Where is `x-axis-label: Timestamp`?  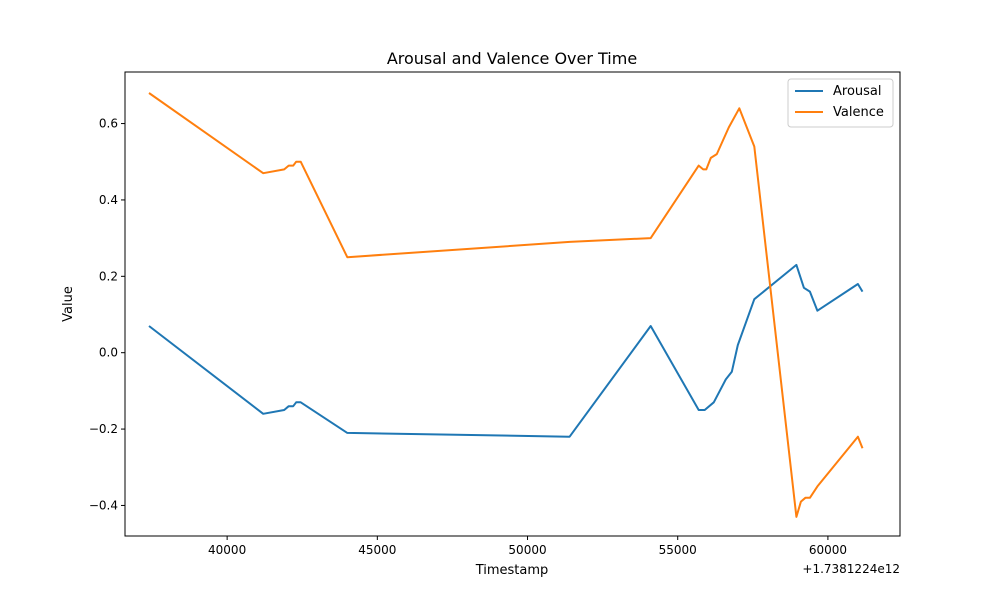
x-axis-label: Timestamp is located at coordinates (512, 570).